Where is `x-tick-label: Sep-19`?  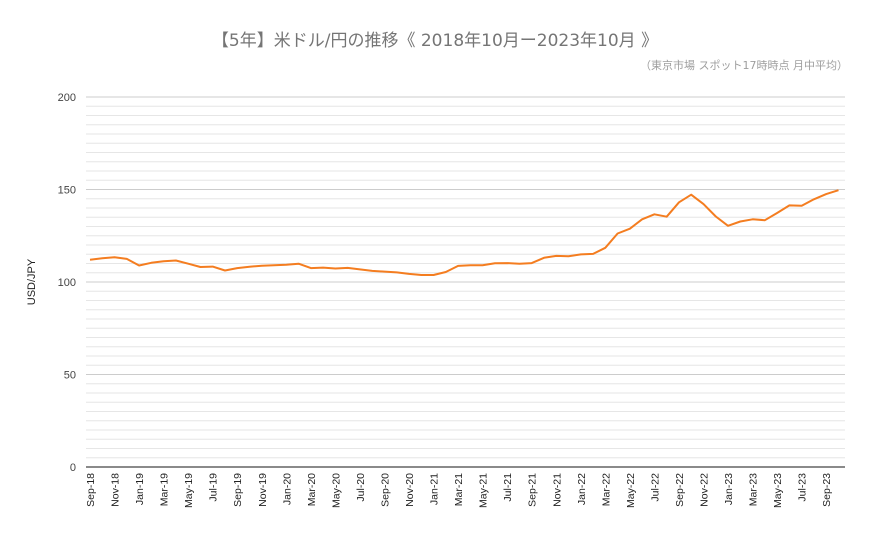
x-tick-label: Sep-19 is located at coordinates (238, 490).